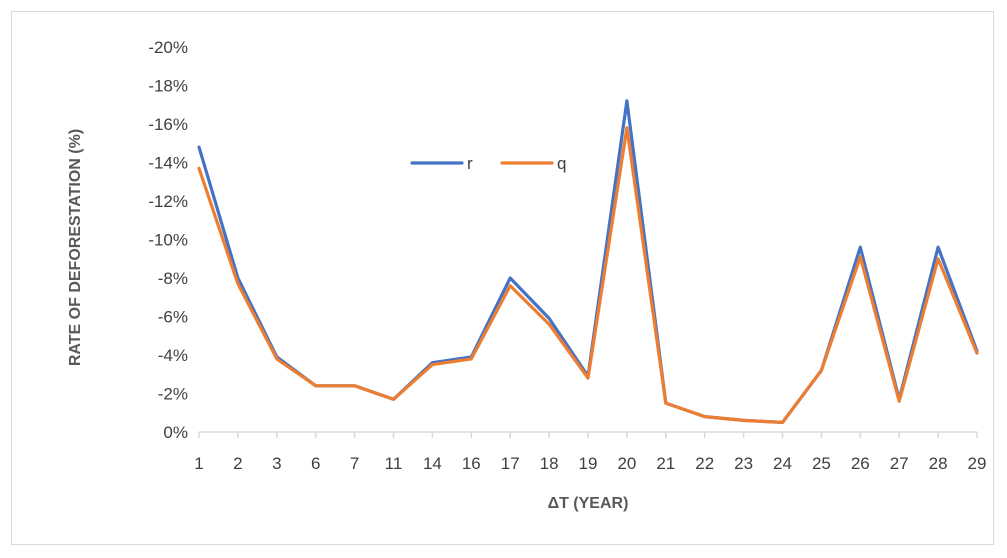 The width and height of the screenshot is (1007, 558). What do you see at coordinates (173, 394) in the screenshot?
I see `y-tick-label: -2%` at bounding box center [173, 394].